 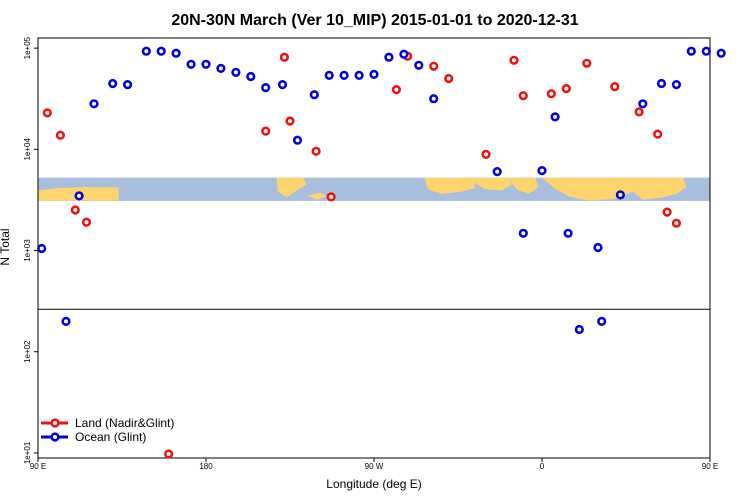 I want to click on x-axis-label: Longitude (deg E), so click(x=373, y=484).